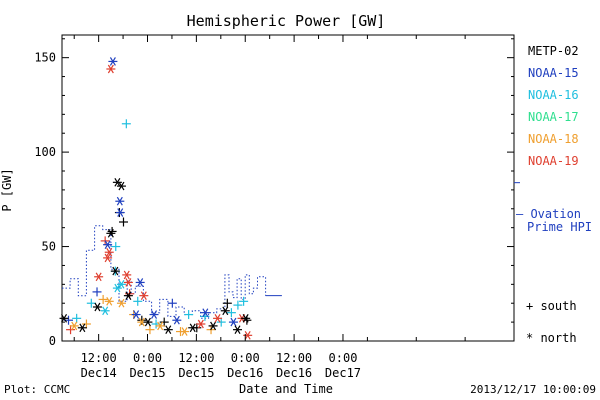  I want to click on x-axis-label: Date and Time, so click(286, 389).